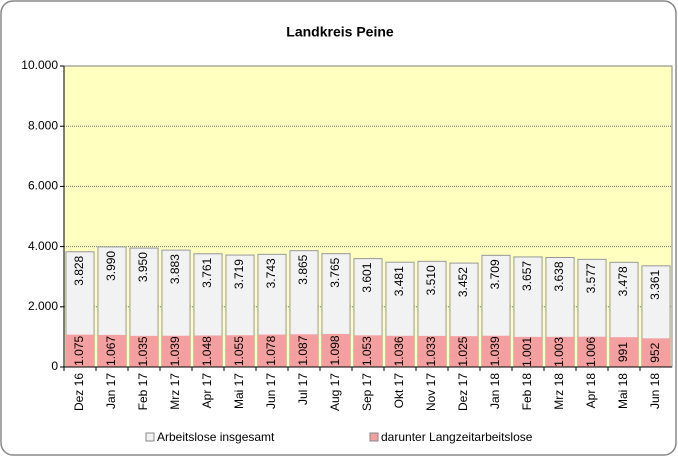 Image resolution: width=678 pixels, height=462 pixels. I want to click on x-tick-label: Jun 18, so click(655, 391).